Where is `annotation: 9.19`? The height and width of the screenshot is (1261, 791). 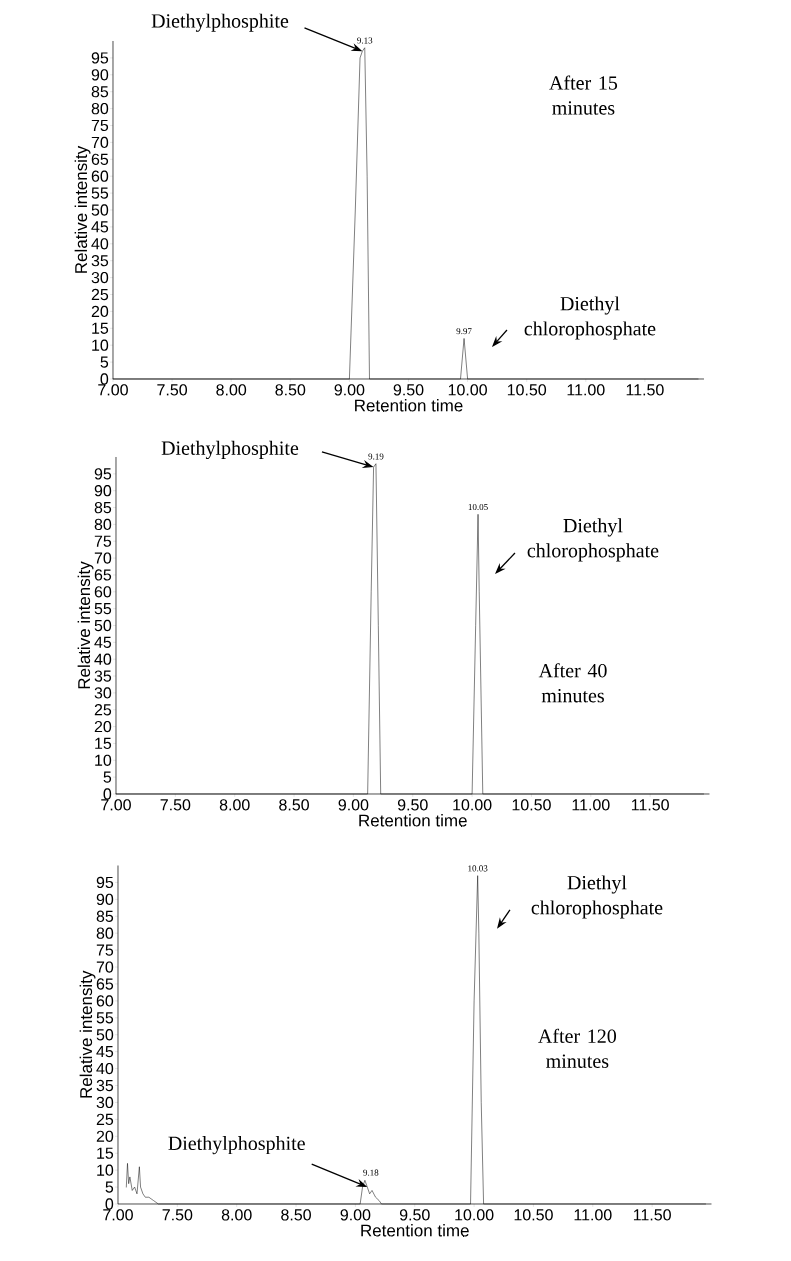
annotation: 9.19 is located at coordinates (376, 456).